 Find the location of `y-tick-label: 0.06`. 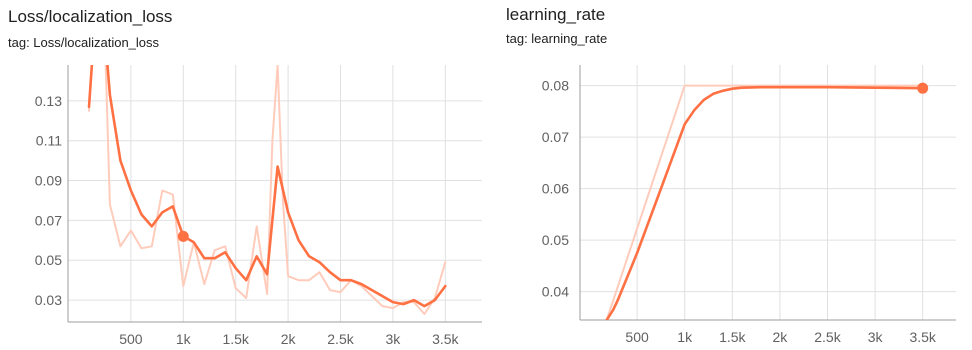

y-tick-label: 0.06 is located at coordinates (555, 189).